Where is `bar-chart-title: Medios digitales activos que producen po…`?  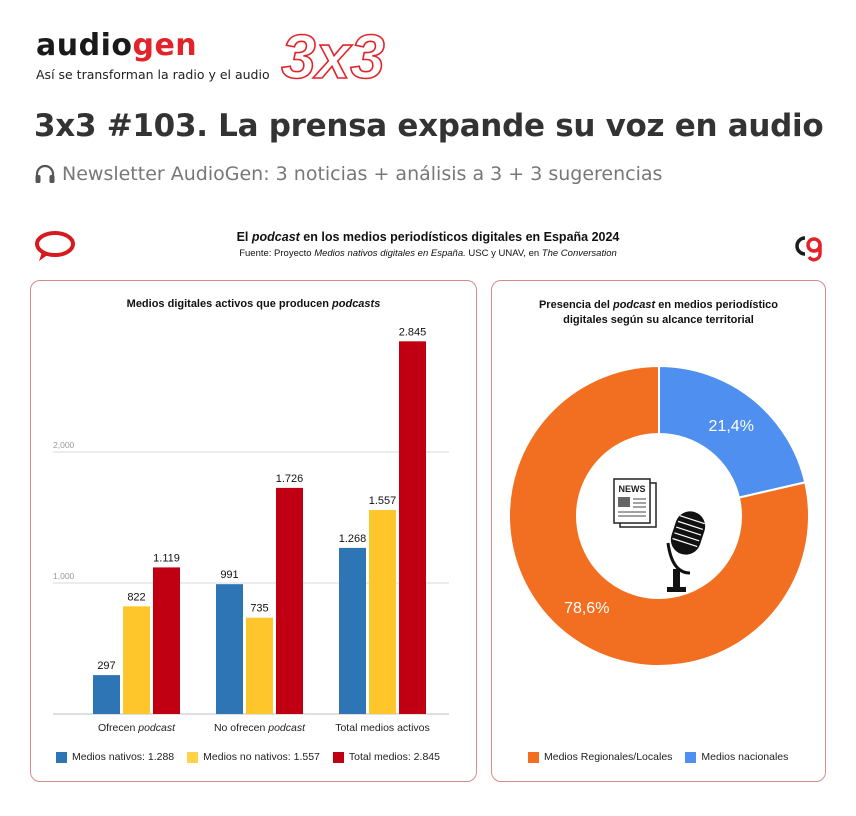 bar-chart-title: Medios digitales activos que producen po… is located at coordinates (253, 304).